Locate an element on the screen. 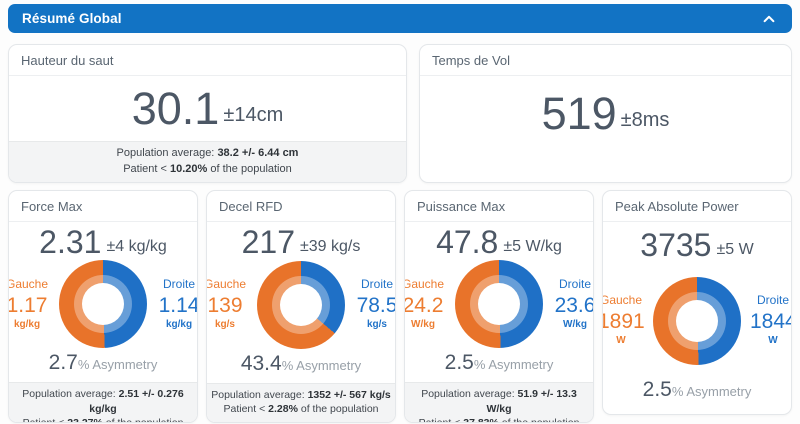 The height and width of the screenshot is (424, 800). left-unit: kg/s is located at coordinates (224, 325).